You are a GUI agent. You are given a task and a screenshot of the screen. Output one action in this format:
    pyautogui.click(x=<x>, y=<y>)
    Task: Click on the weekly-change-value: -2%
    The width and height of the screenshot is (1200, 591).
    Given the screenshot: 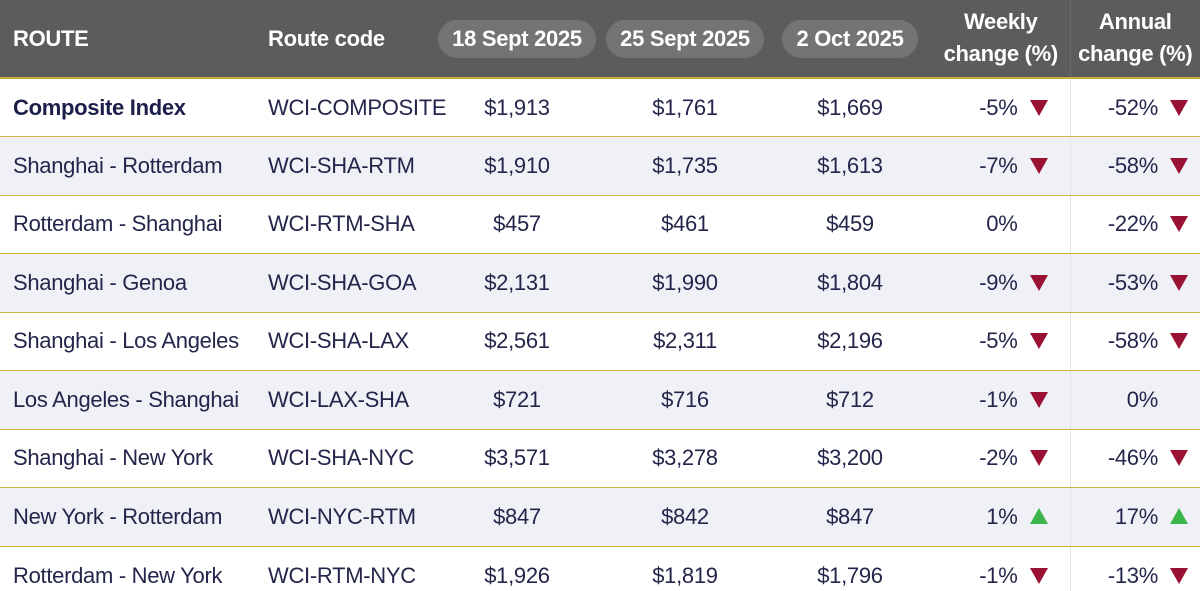 What is the action you would take?
    pyautogui.click(x=998, y=458)
    